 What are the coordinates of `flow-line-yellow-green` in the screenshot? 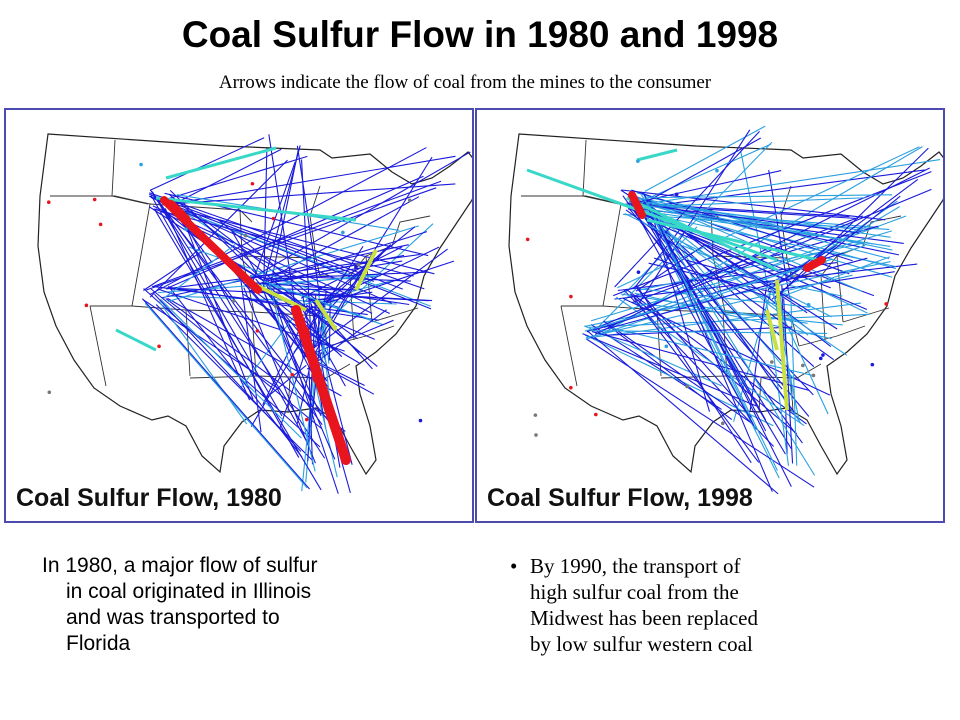 It's located at (772, 330).